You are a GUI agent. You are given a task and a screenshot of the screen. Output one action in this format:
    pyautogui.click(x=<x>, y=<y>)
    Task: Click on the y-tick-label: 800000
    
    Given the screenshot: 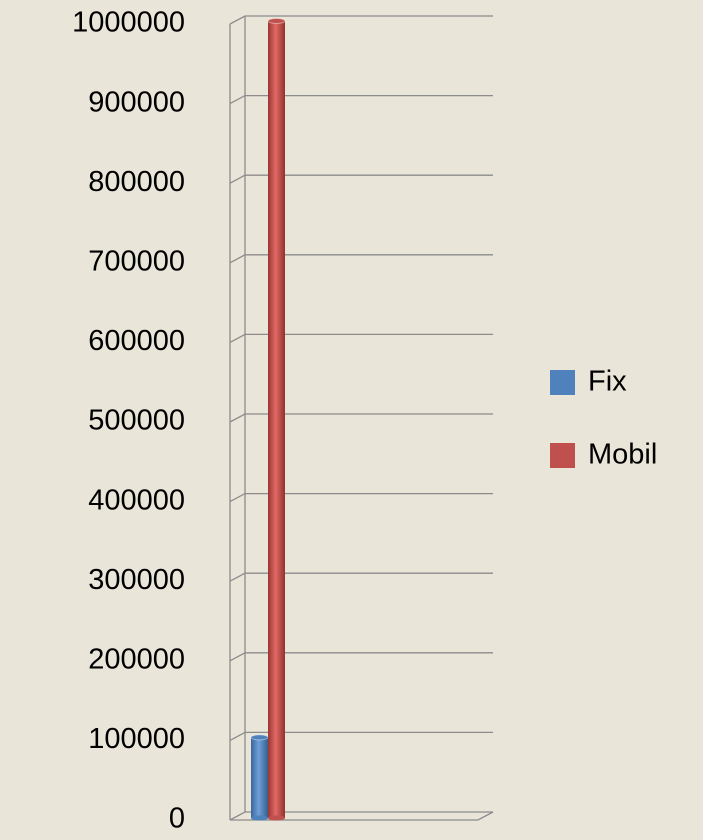 What is the action you would take?
    pyautogui.click(x=136, y=182)
    